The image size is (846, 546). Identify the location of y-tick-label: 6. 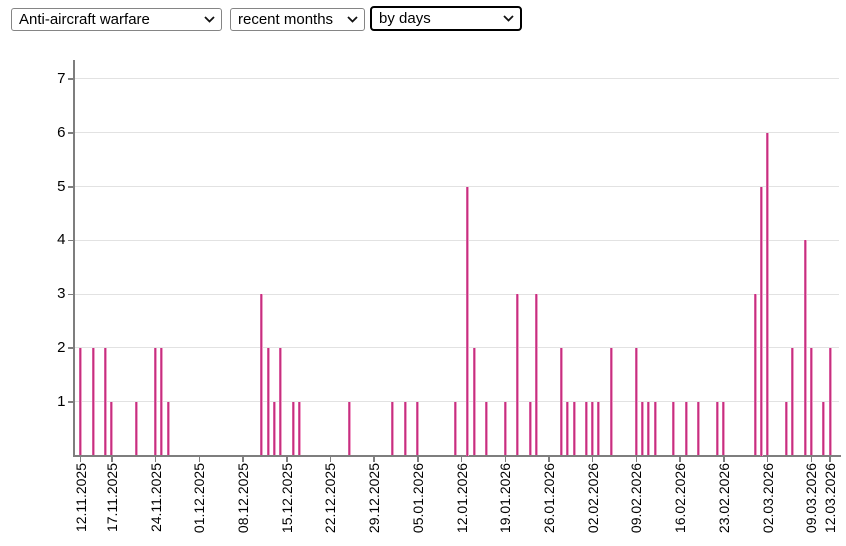
(61, 132).